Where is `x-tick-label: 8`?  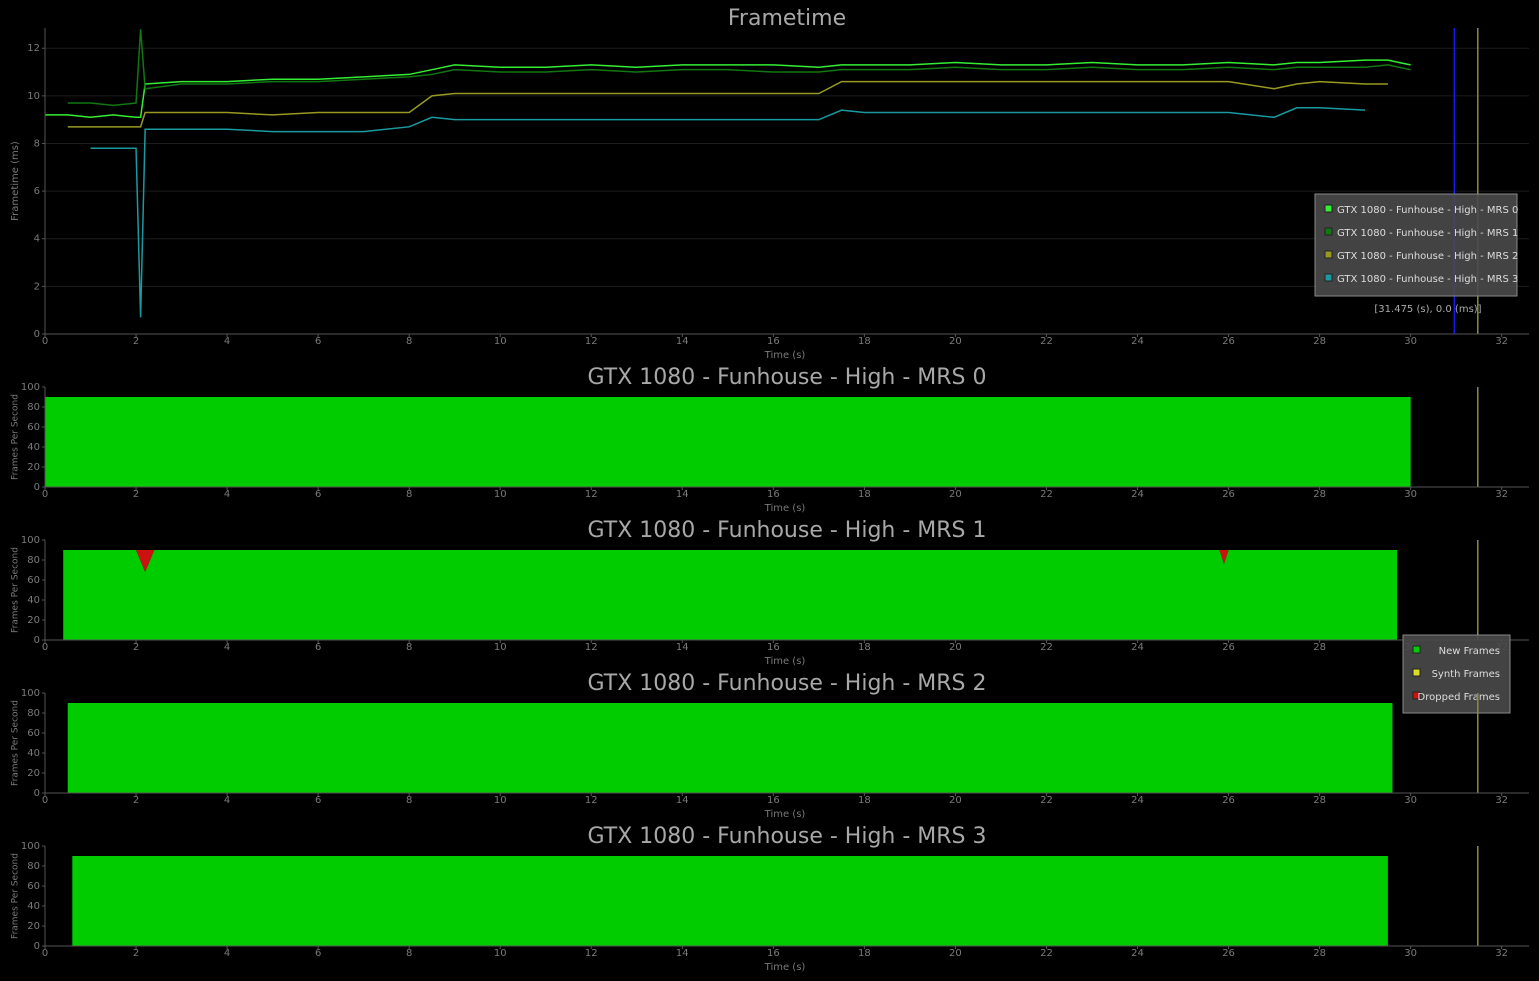 x-tick-label: 8 is located at coordinates (409, 953).